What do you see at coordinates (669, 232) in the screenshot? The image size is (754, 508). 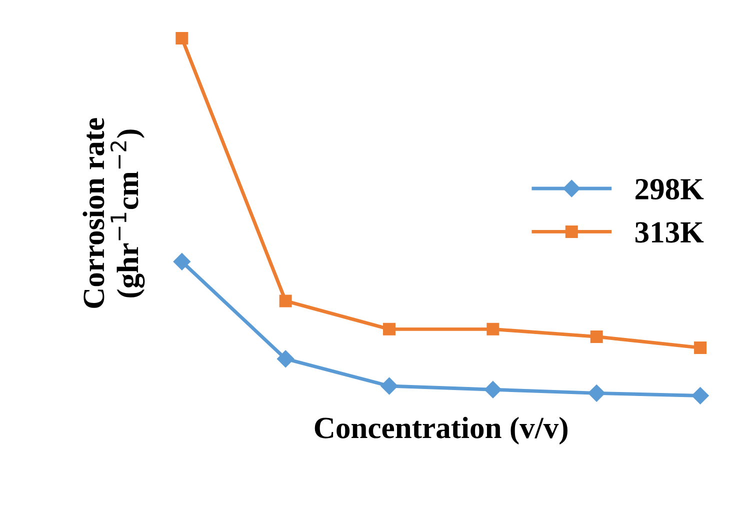 I see `legend-label: 313K` at bounding box center [669, 232].